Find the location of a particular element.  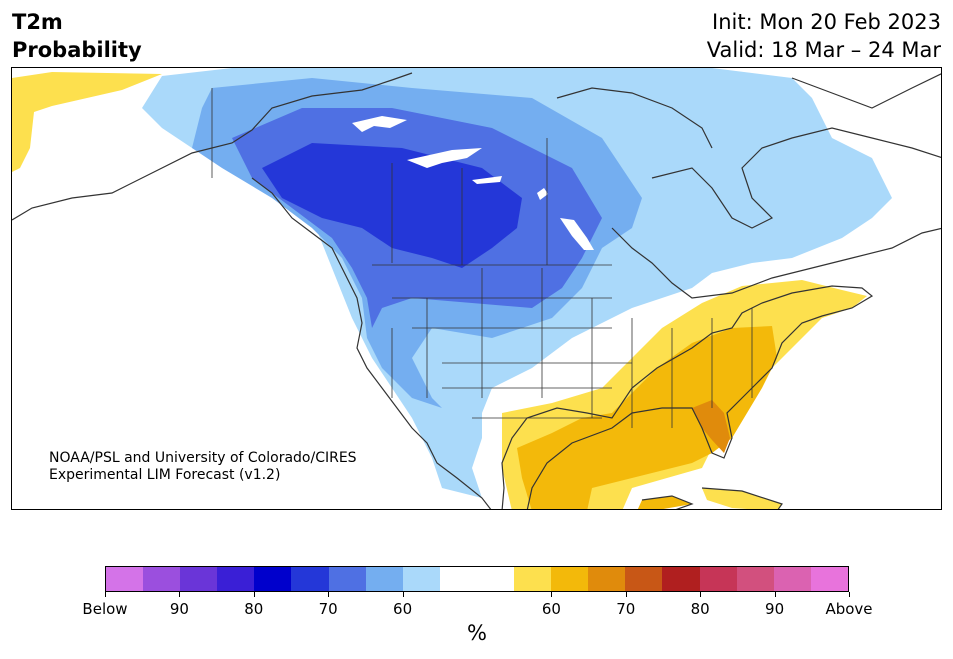

probability-colorbar is located at coordinates (477, 579).